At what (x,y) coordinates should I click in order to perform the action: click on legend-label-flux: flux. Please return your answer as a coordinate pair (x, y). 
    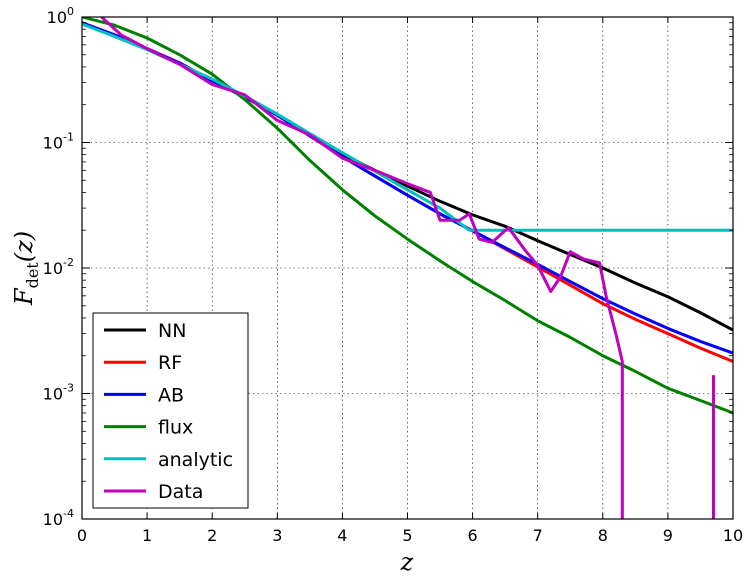
    Looking at the image, I should click on (175, 428).